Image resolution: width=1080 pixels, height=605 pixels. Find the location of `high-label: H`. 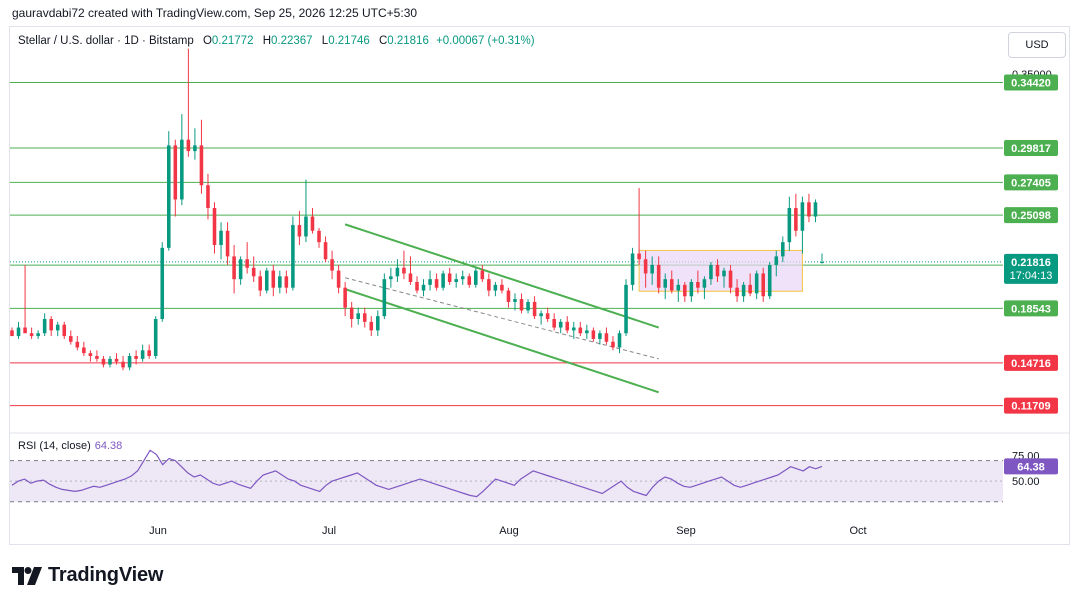

high-label: H is located at coordinates (266, 41).